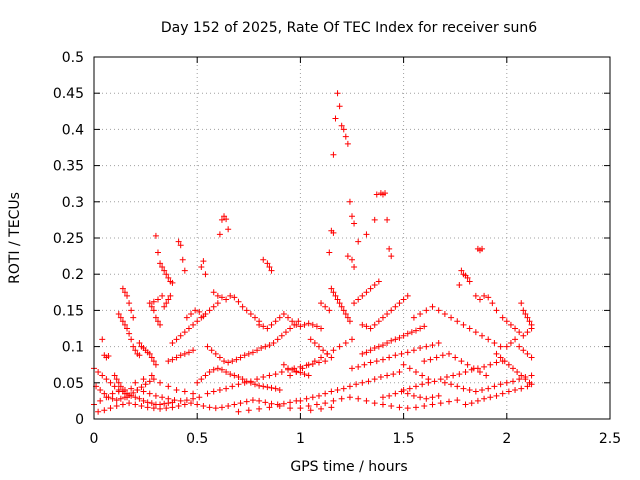 This screenshot has width=640, height=480. I want to click on x-tick-label: 1.5, so click(403, 439).